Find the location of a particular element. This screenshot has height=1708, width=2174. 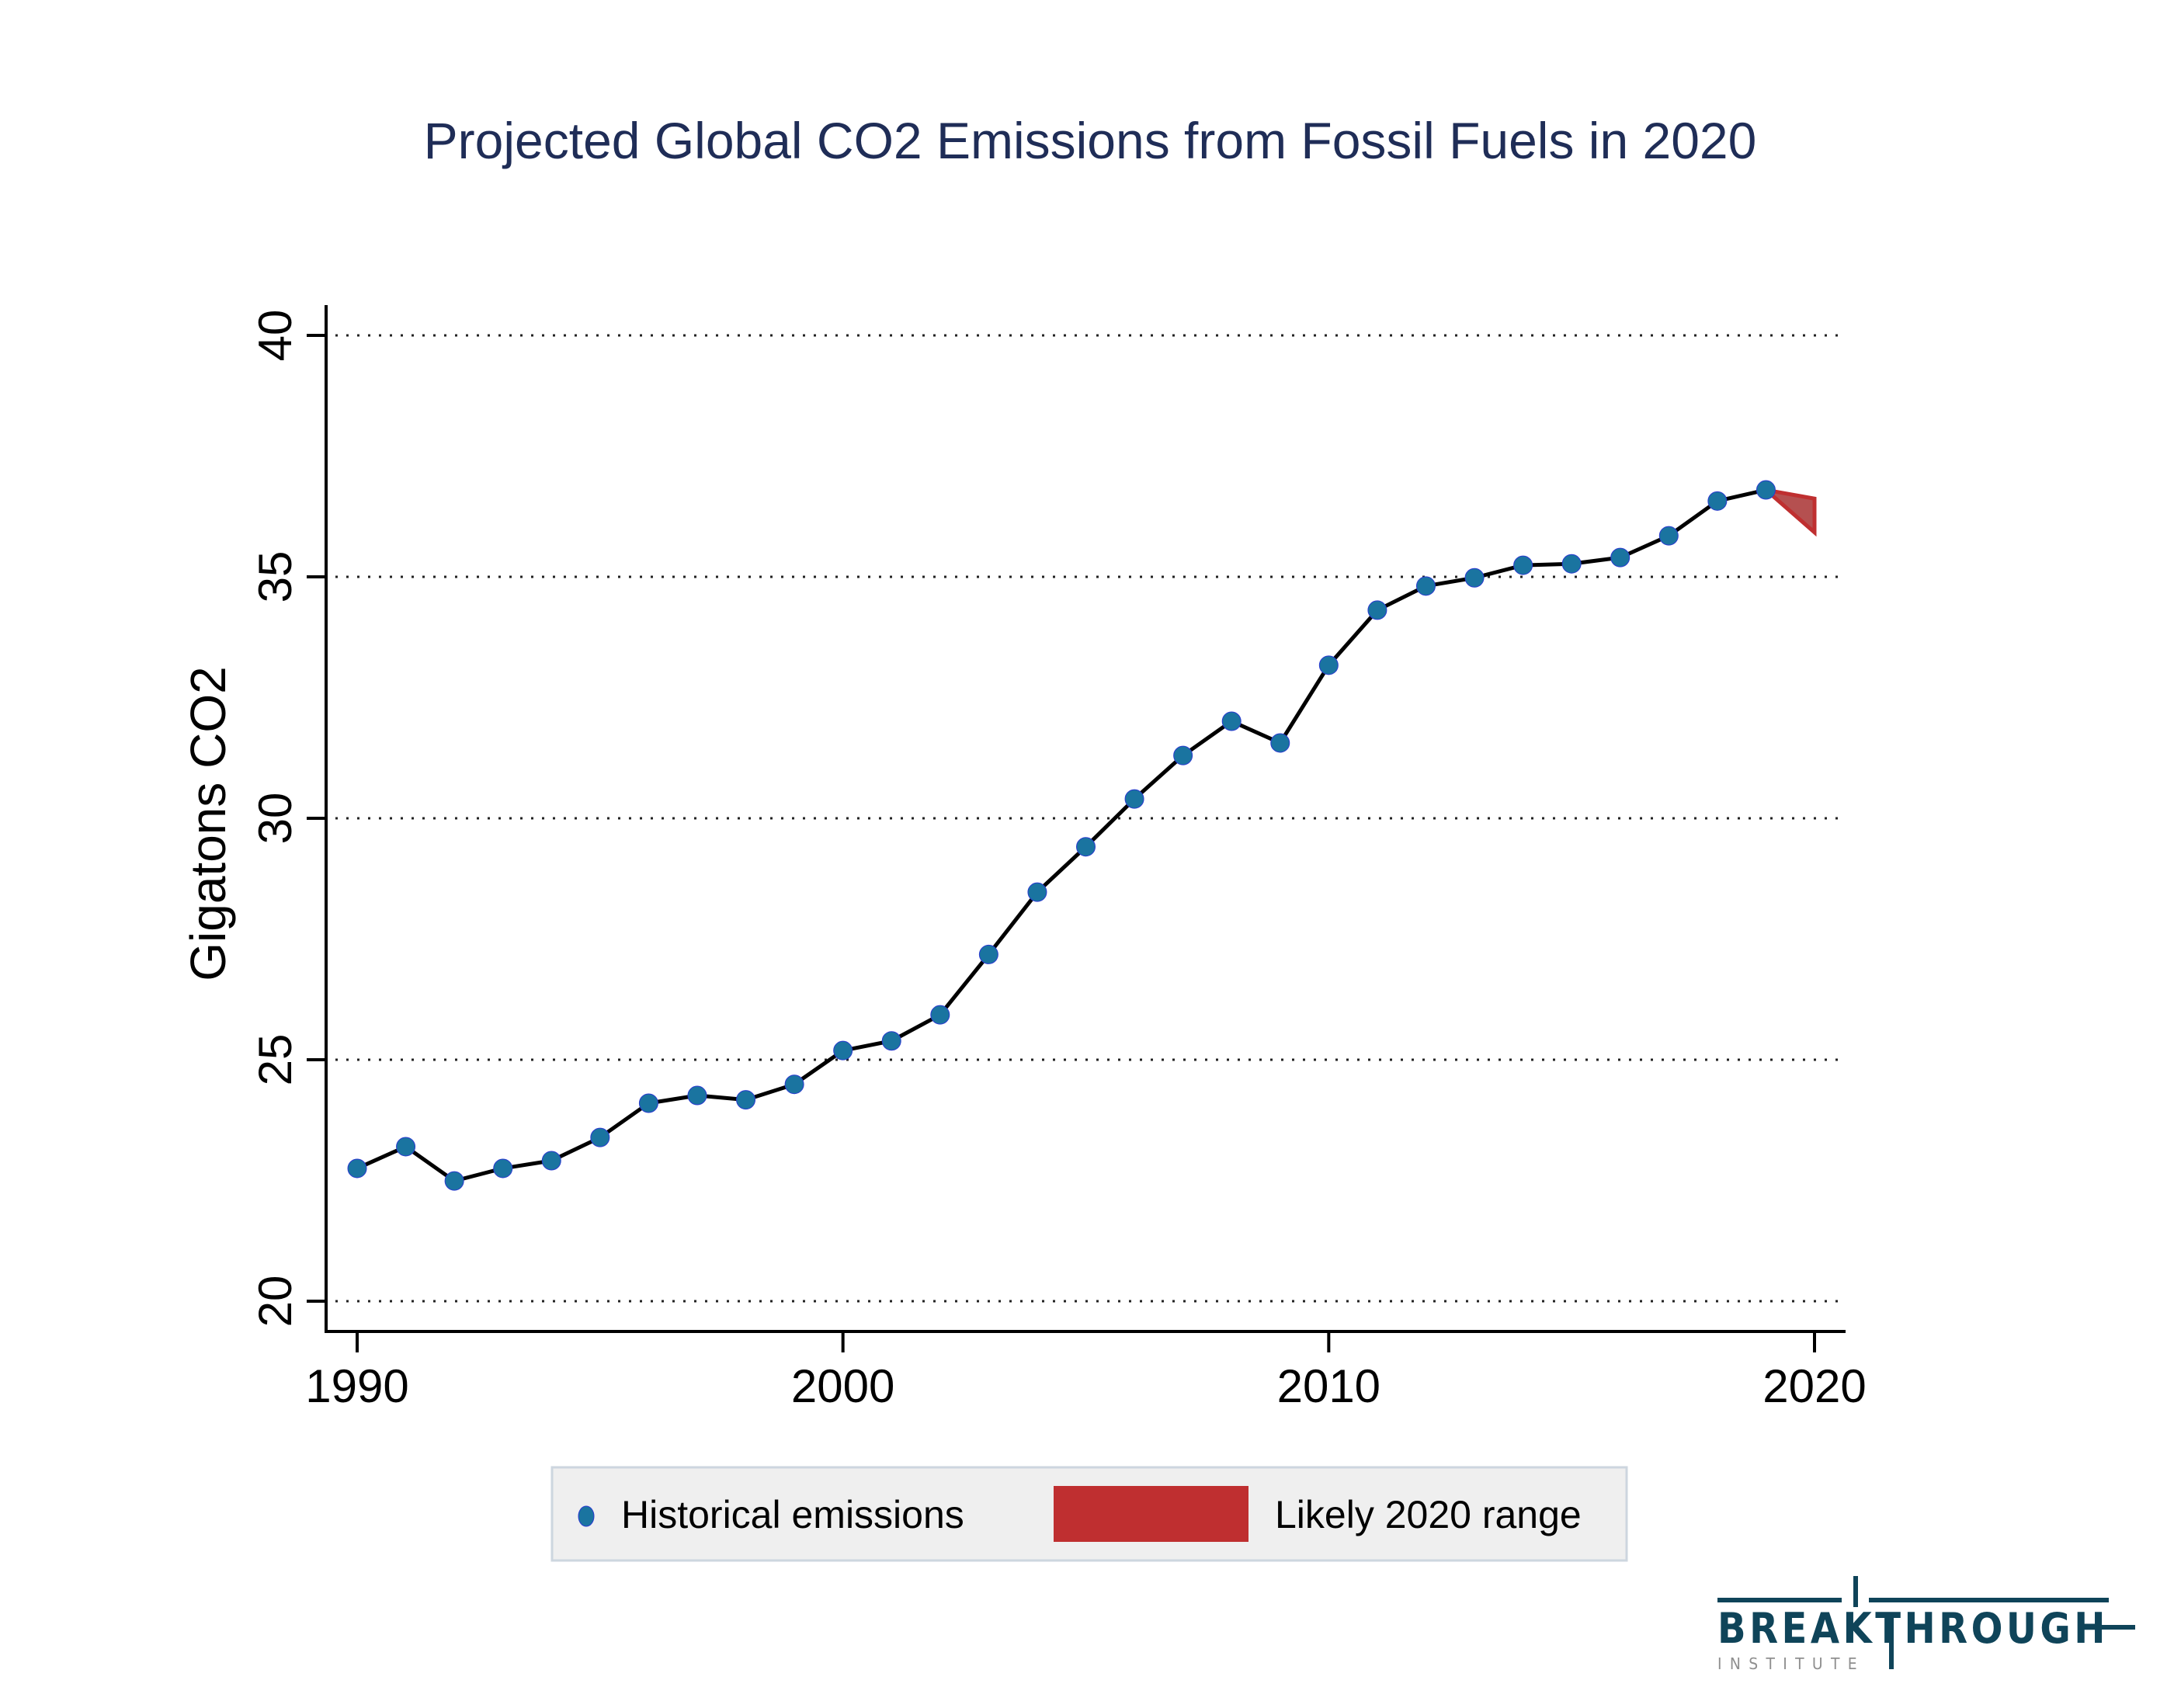

data-point-2007 is located at coordinates (1183, 755).